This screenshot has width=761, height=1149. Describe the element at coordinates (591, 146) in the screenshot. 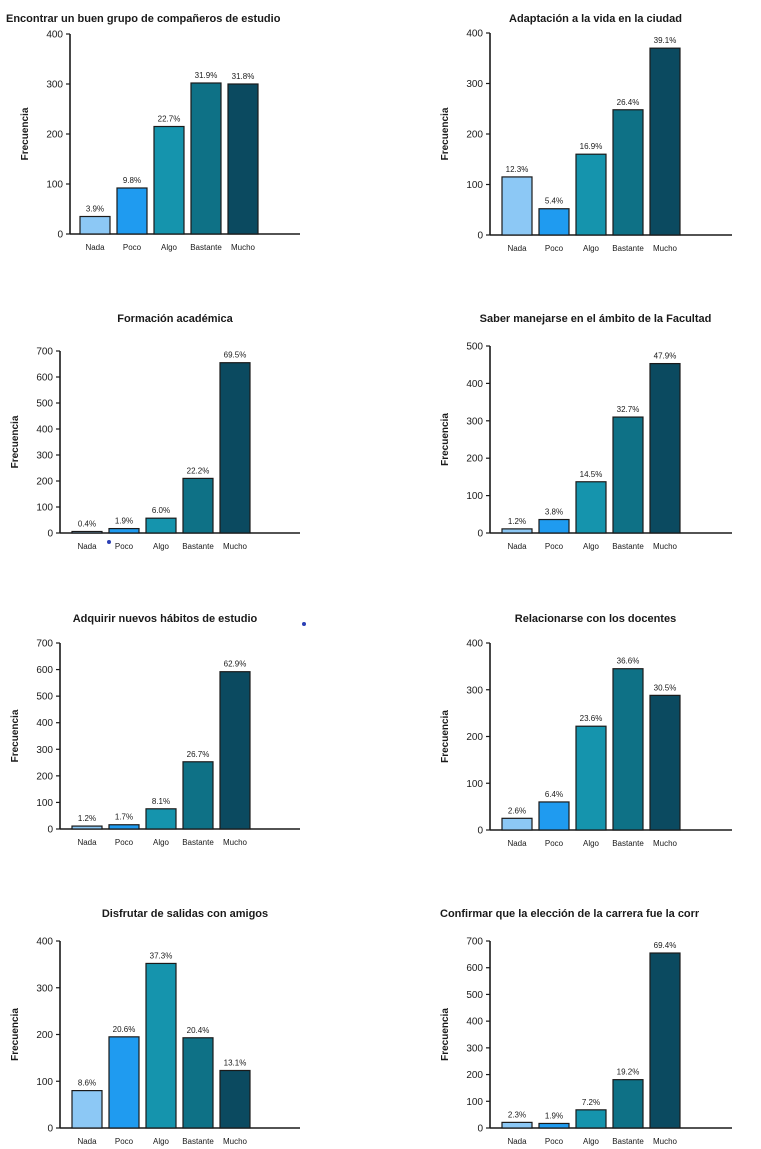

I see `bar-data-label: 16.9%` at that location.